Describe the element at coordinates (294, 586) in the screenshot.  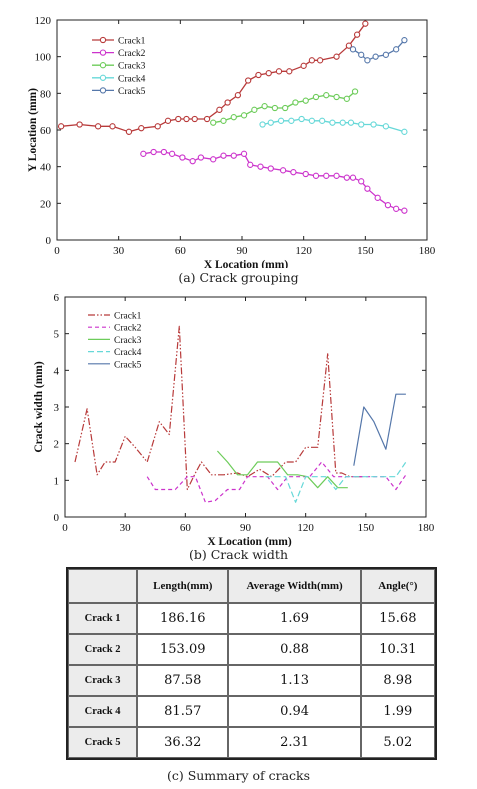
I see `column-header-average-width: Average Width(mm)` at that location.